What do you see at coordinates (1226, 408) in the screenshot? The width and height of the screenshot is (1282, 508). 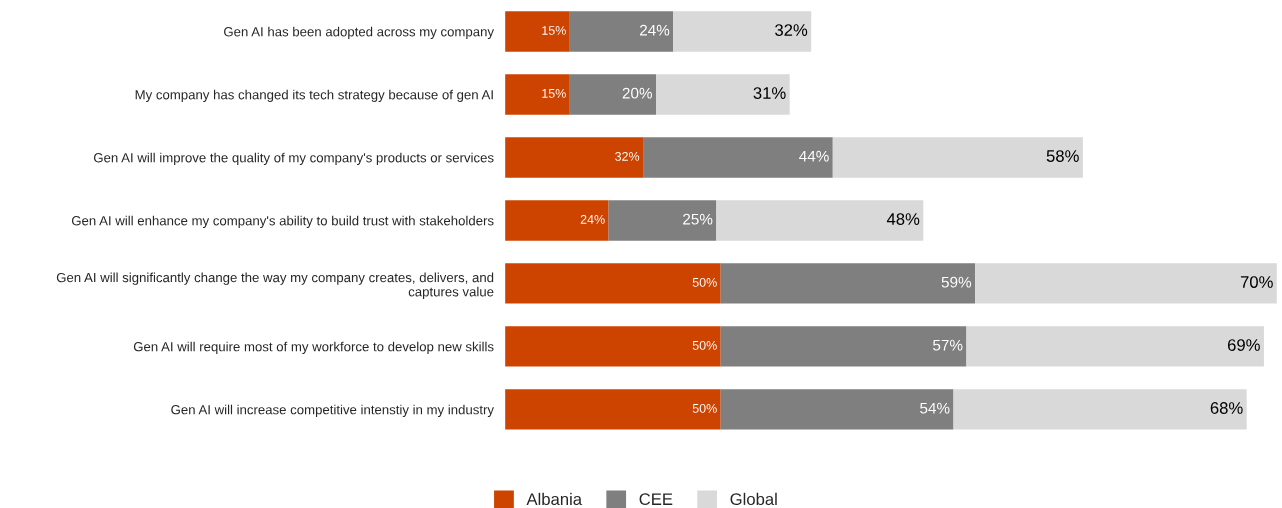 I see `data-label: 68%` at bounding box center [1226, 408].